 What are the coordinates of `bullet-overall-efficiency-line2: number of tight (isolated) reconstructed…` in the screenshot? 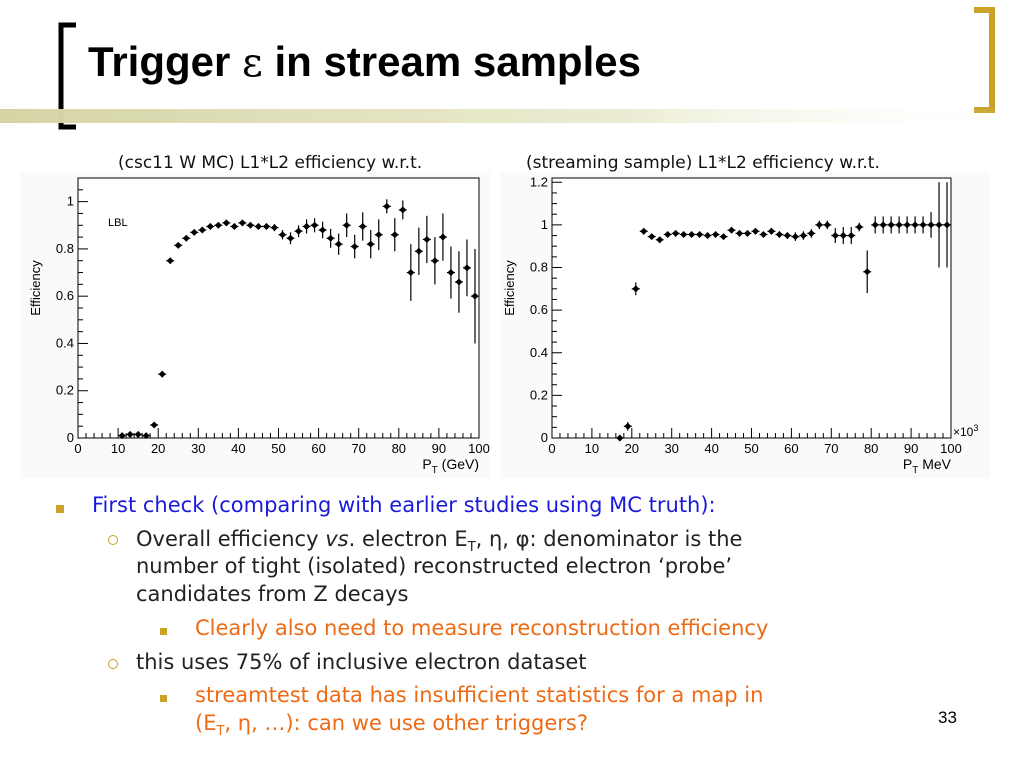 It's located at (434, 566).